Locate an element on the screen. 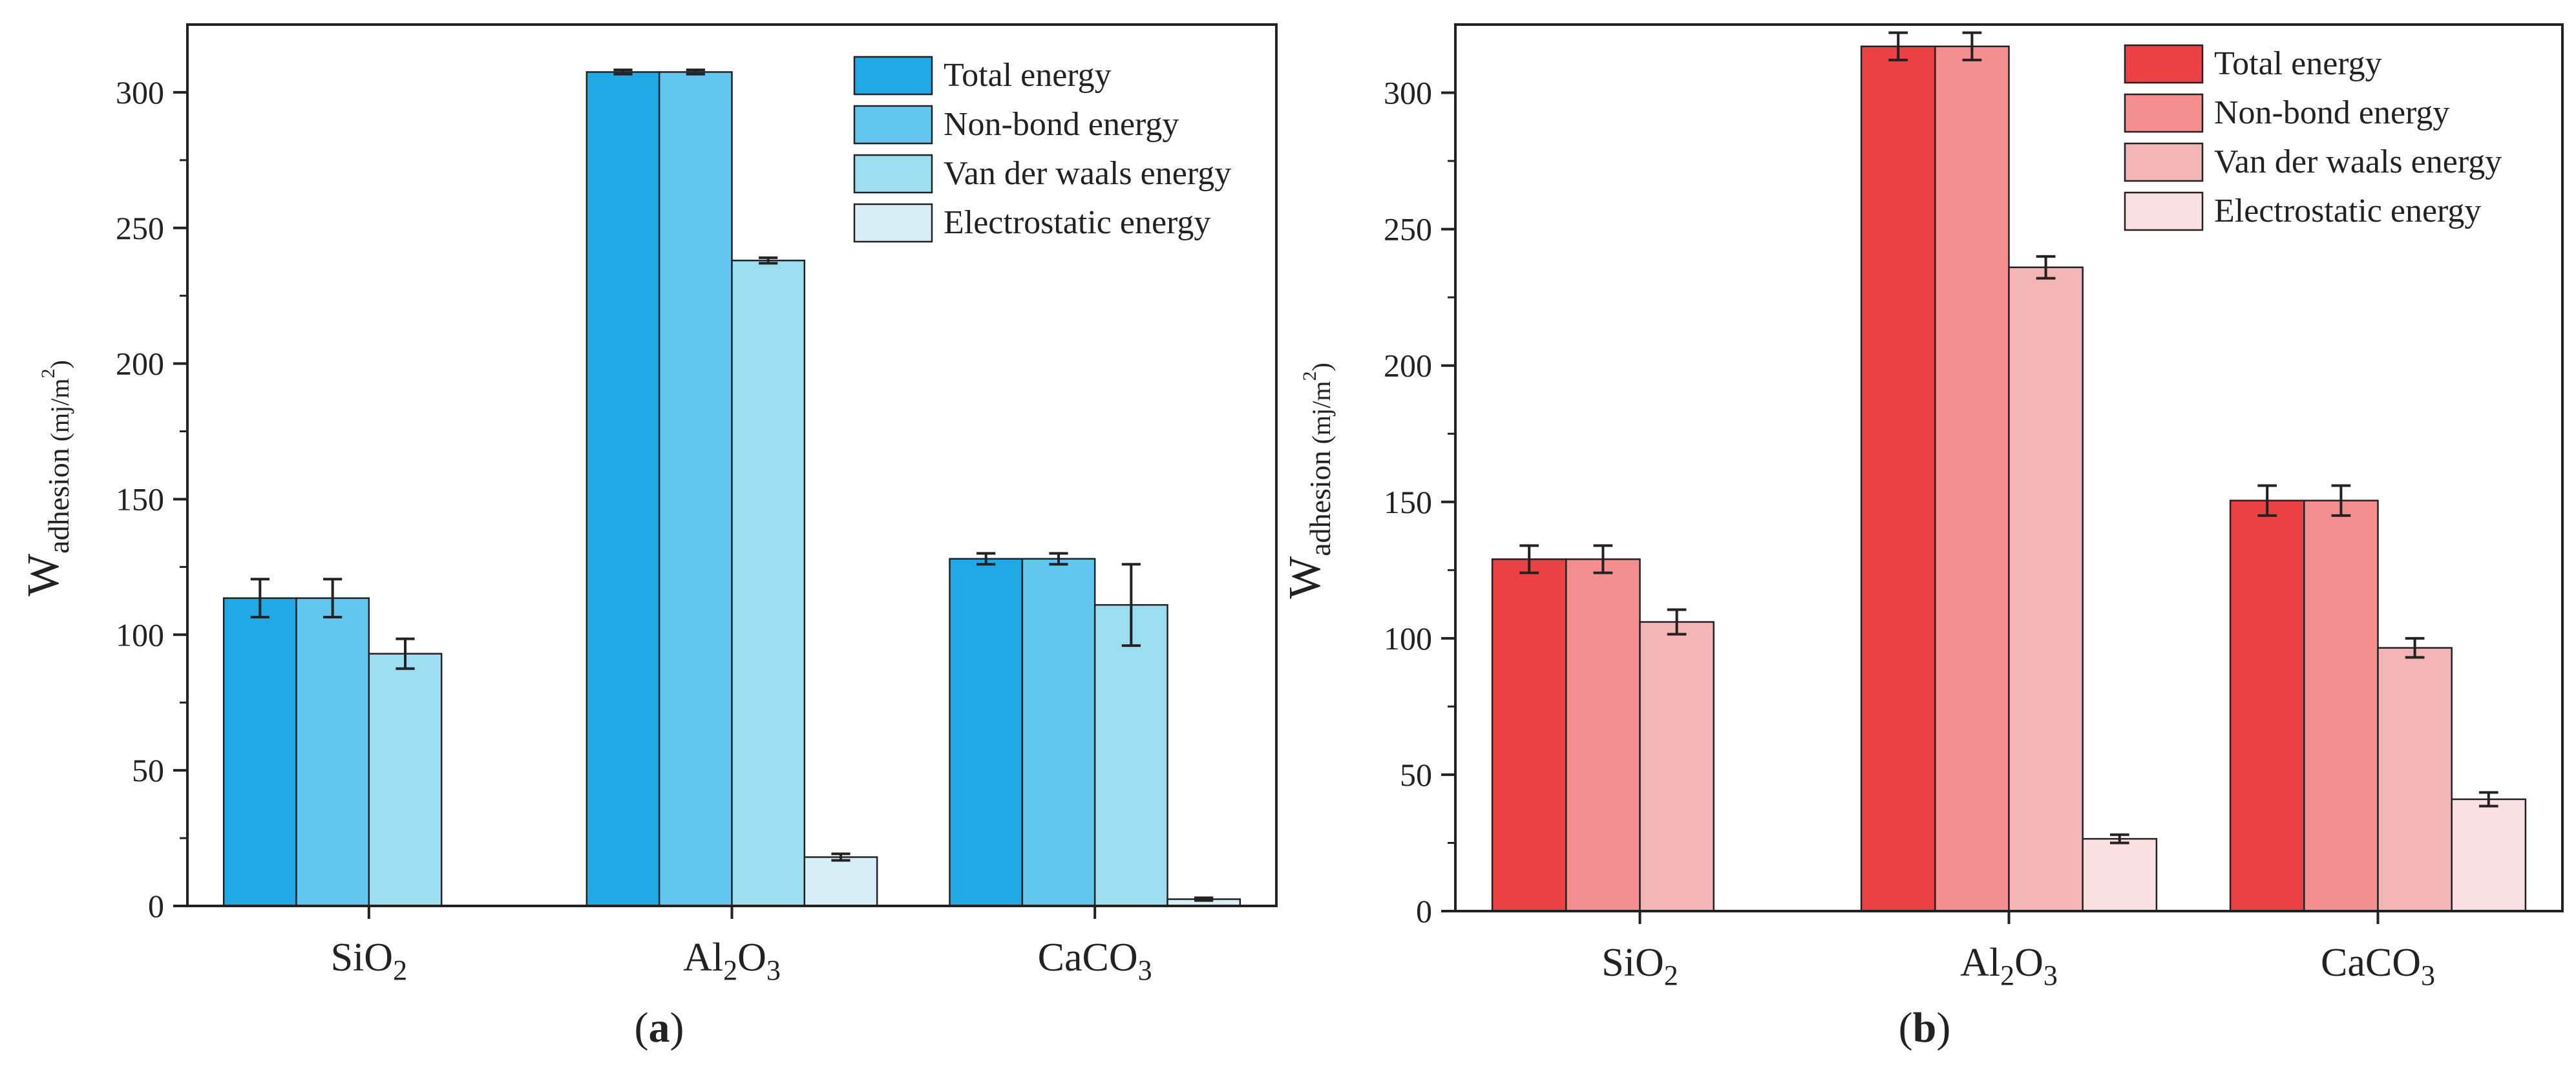 The width and height of the screenshot is (2576, 1072). panel-label-b: (b) is located at coordinates (1925, 1027).